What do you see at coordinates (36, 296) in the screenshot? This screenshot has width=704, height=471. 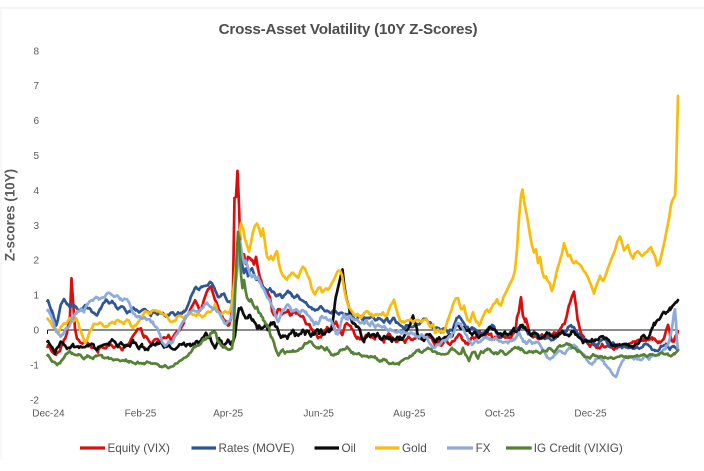 I see `svg-text: 1` at bounding box center [36, 296].